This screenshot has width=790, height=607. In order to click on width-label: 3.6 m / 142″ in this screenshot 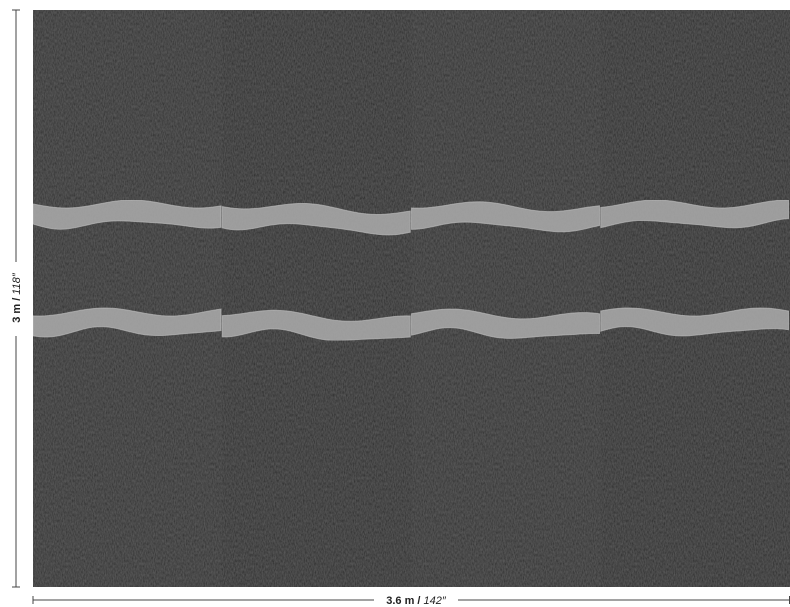, I will do `click(416, 601)`.